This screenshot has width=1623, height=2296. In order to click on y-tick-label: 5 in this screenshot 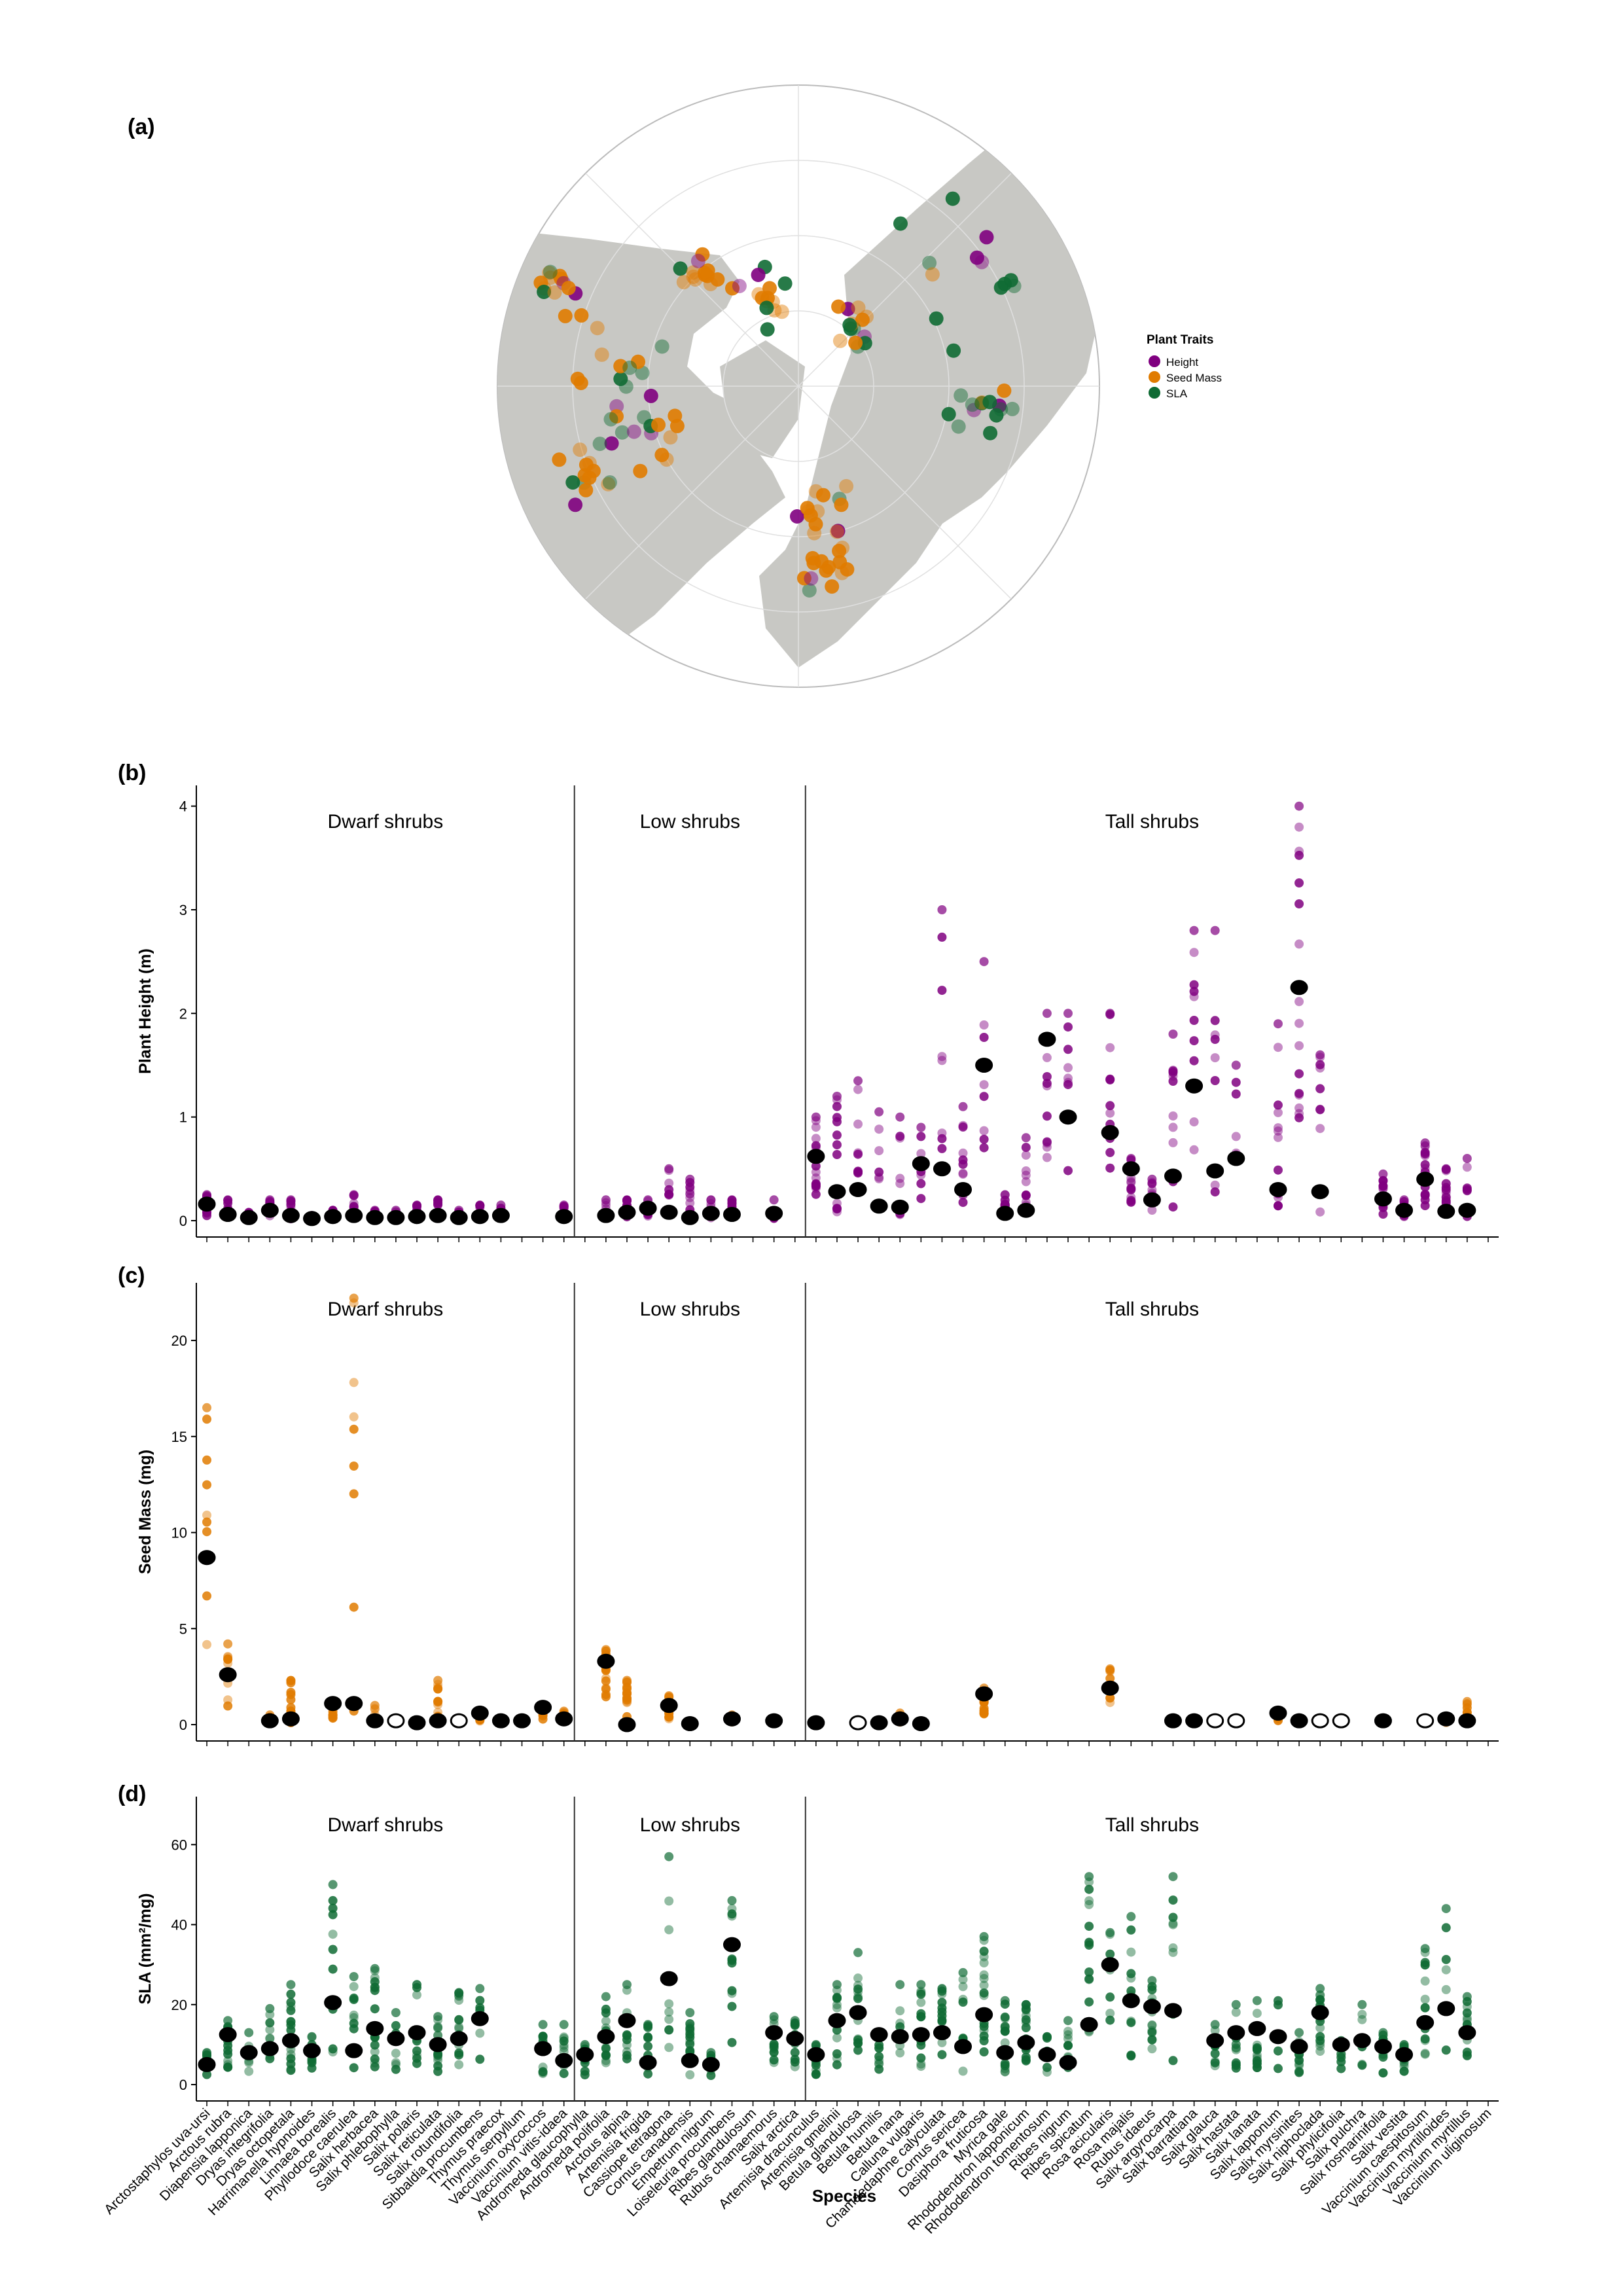, I will do `click(183, 1629)`.